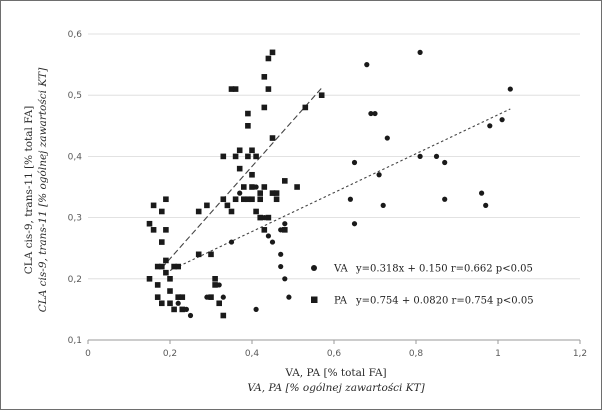 The image size is (602, 410). Describe the element at coordinates (336, 388) in the screenshot. I see `x-axis-title-polish: VA, PA [% ogólnej zawartości KT]` at that location.